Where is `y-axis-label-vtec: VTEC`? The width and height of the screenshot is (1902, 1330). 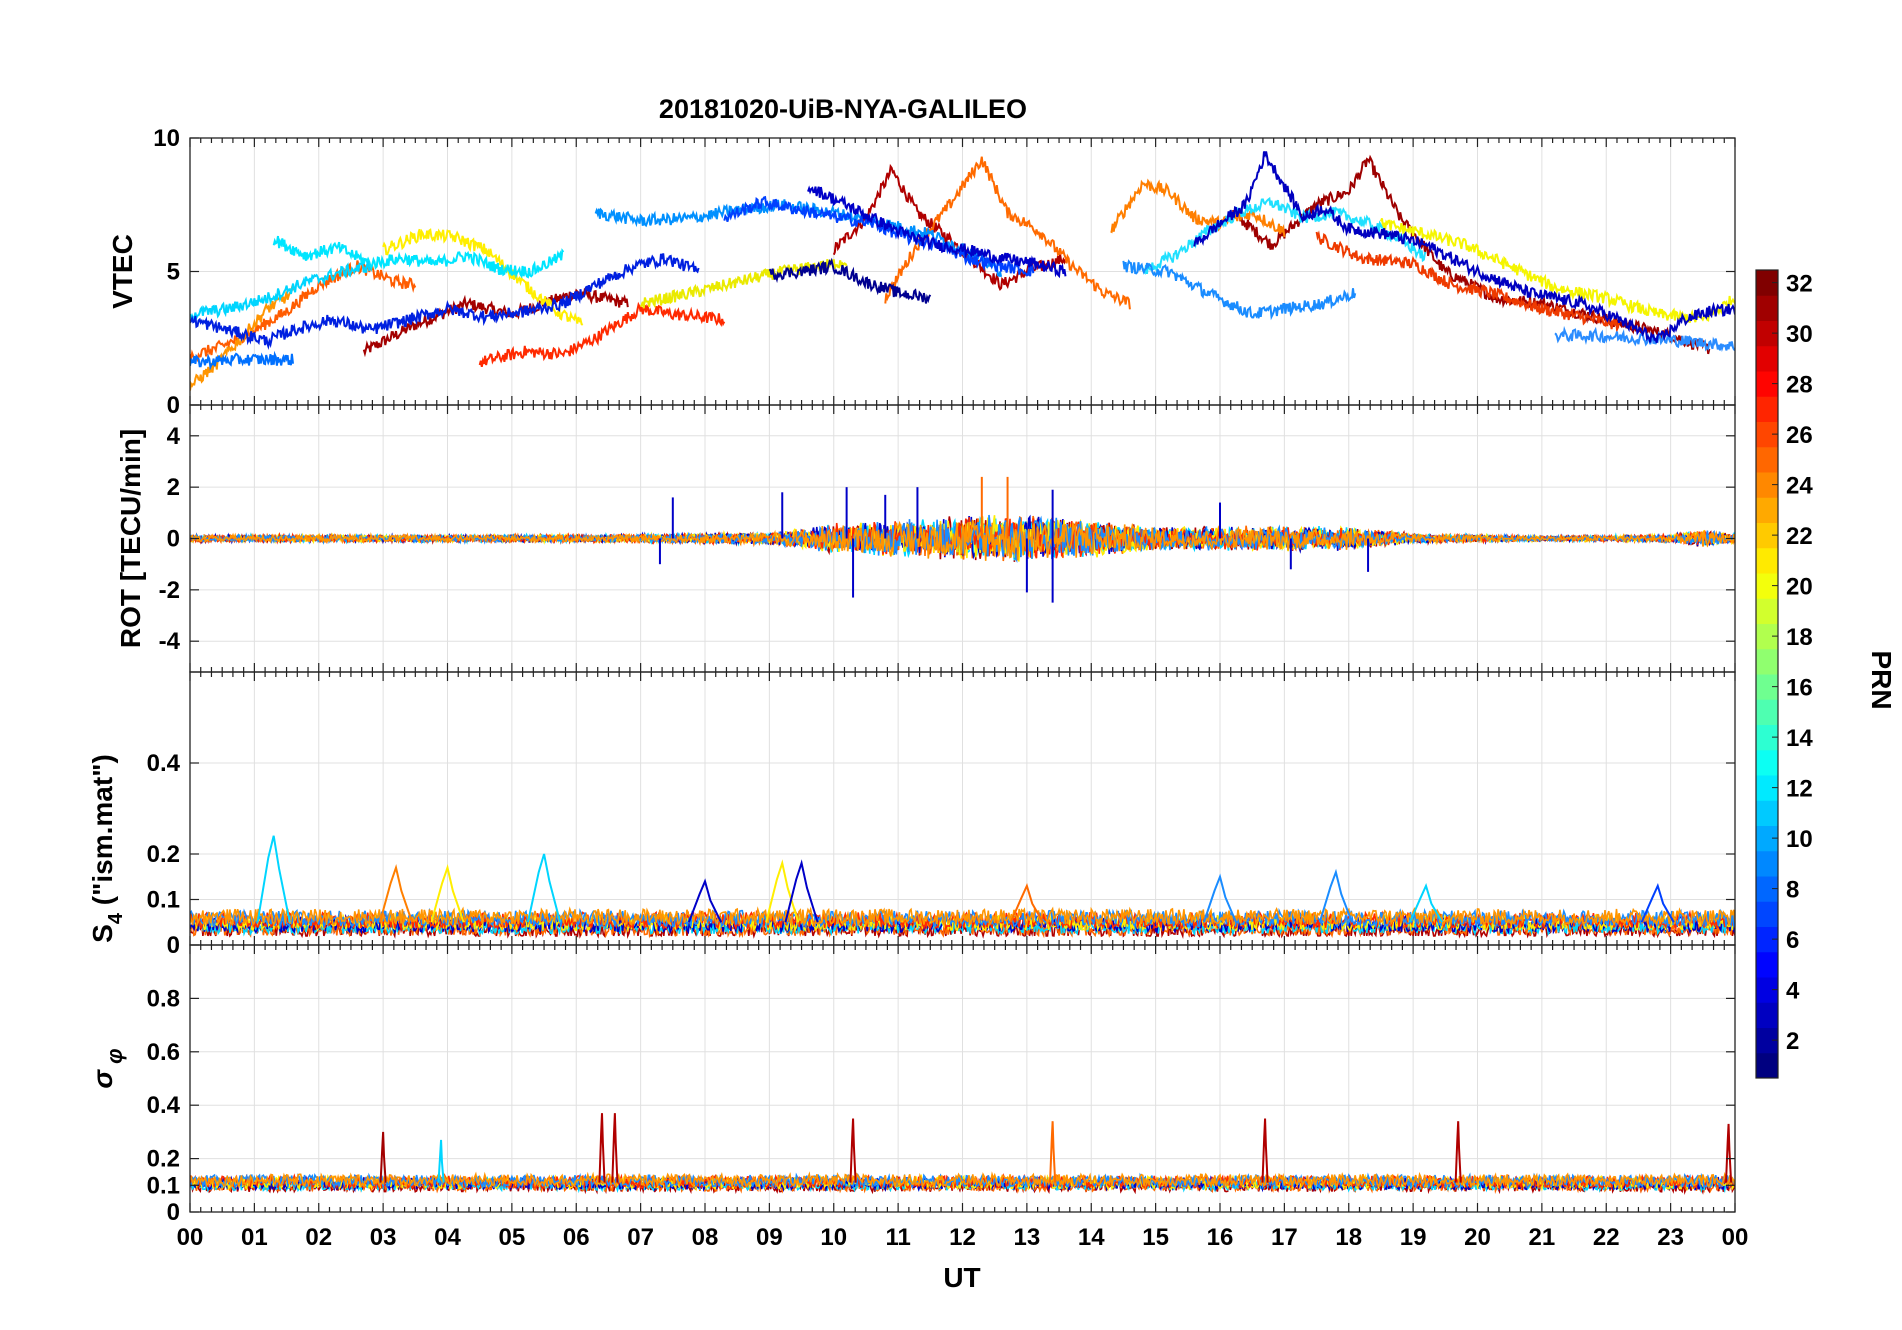
y-axis-label-vtec: VTEC is located at coordinates (122, 271).